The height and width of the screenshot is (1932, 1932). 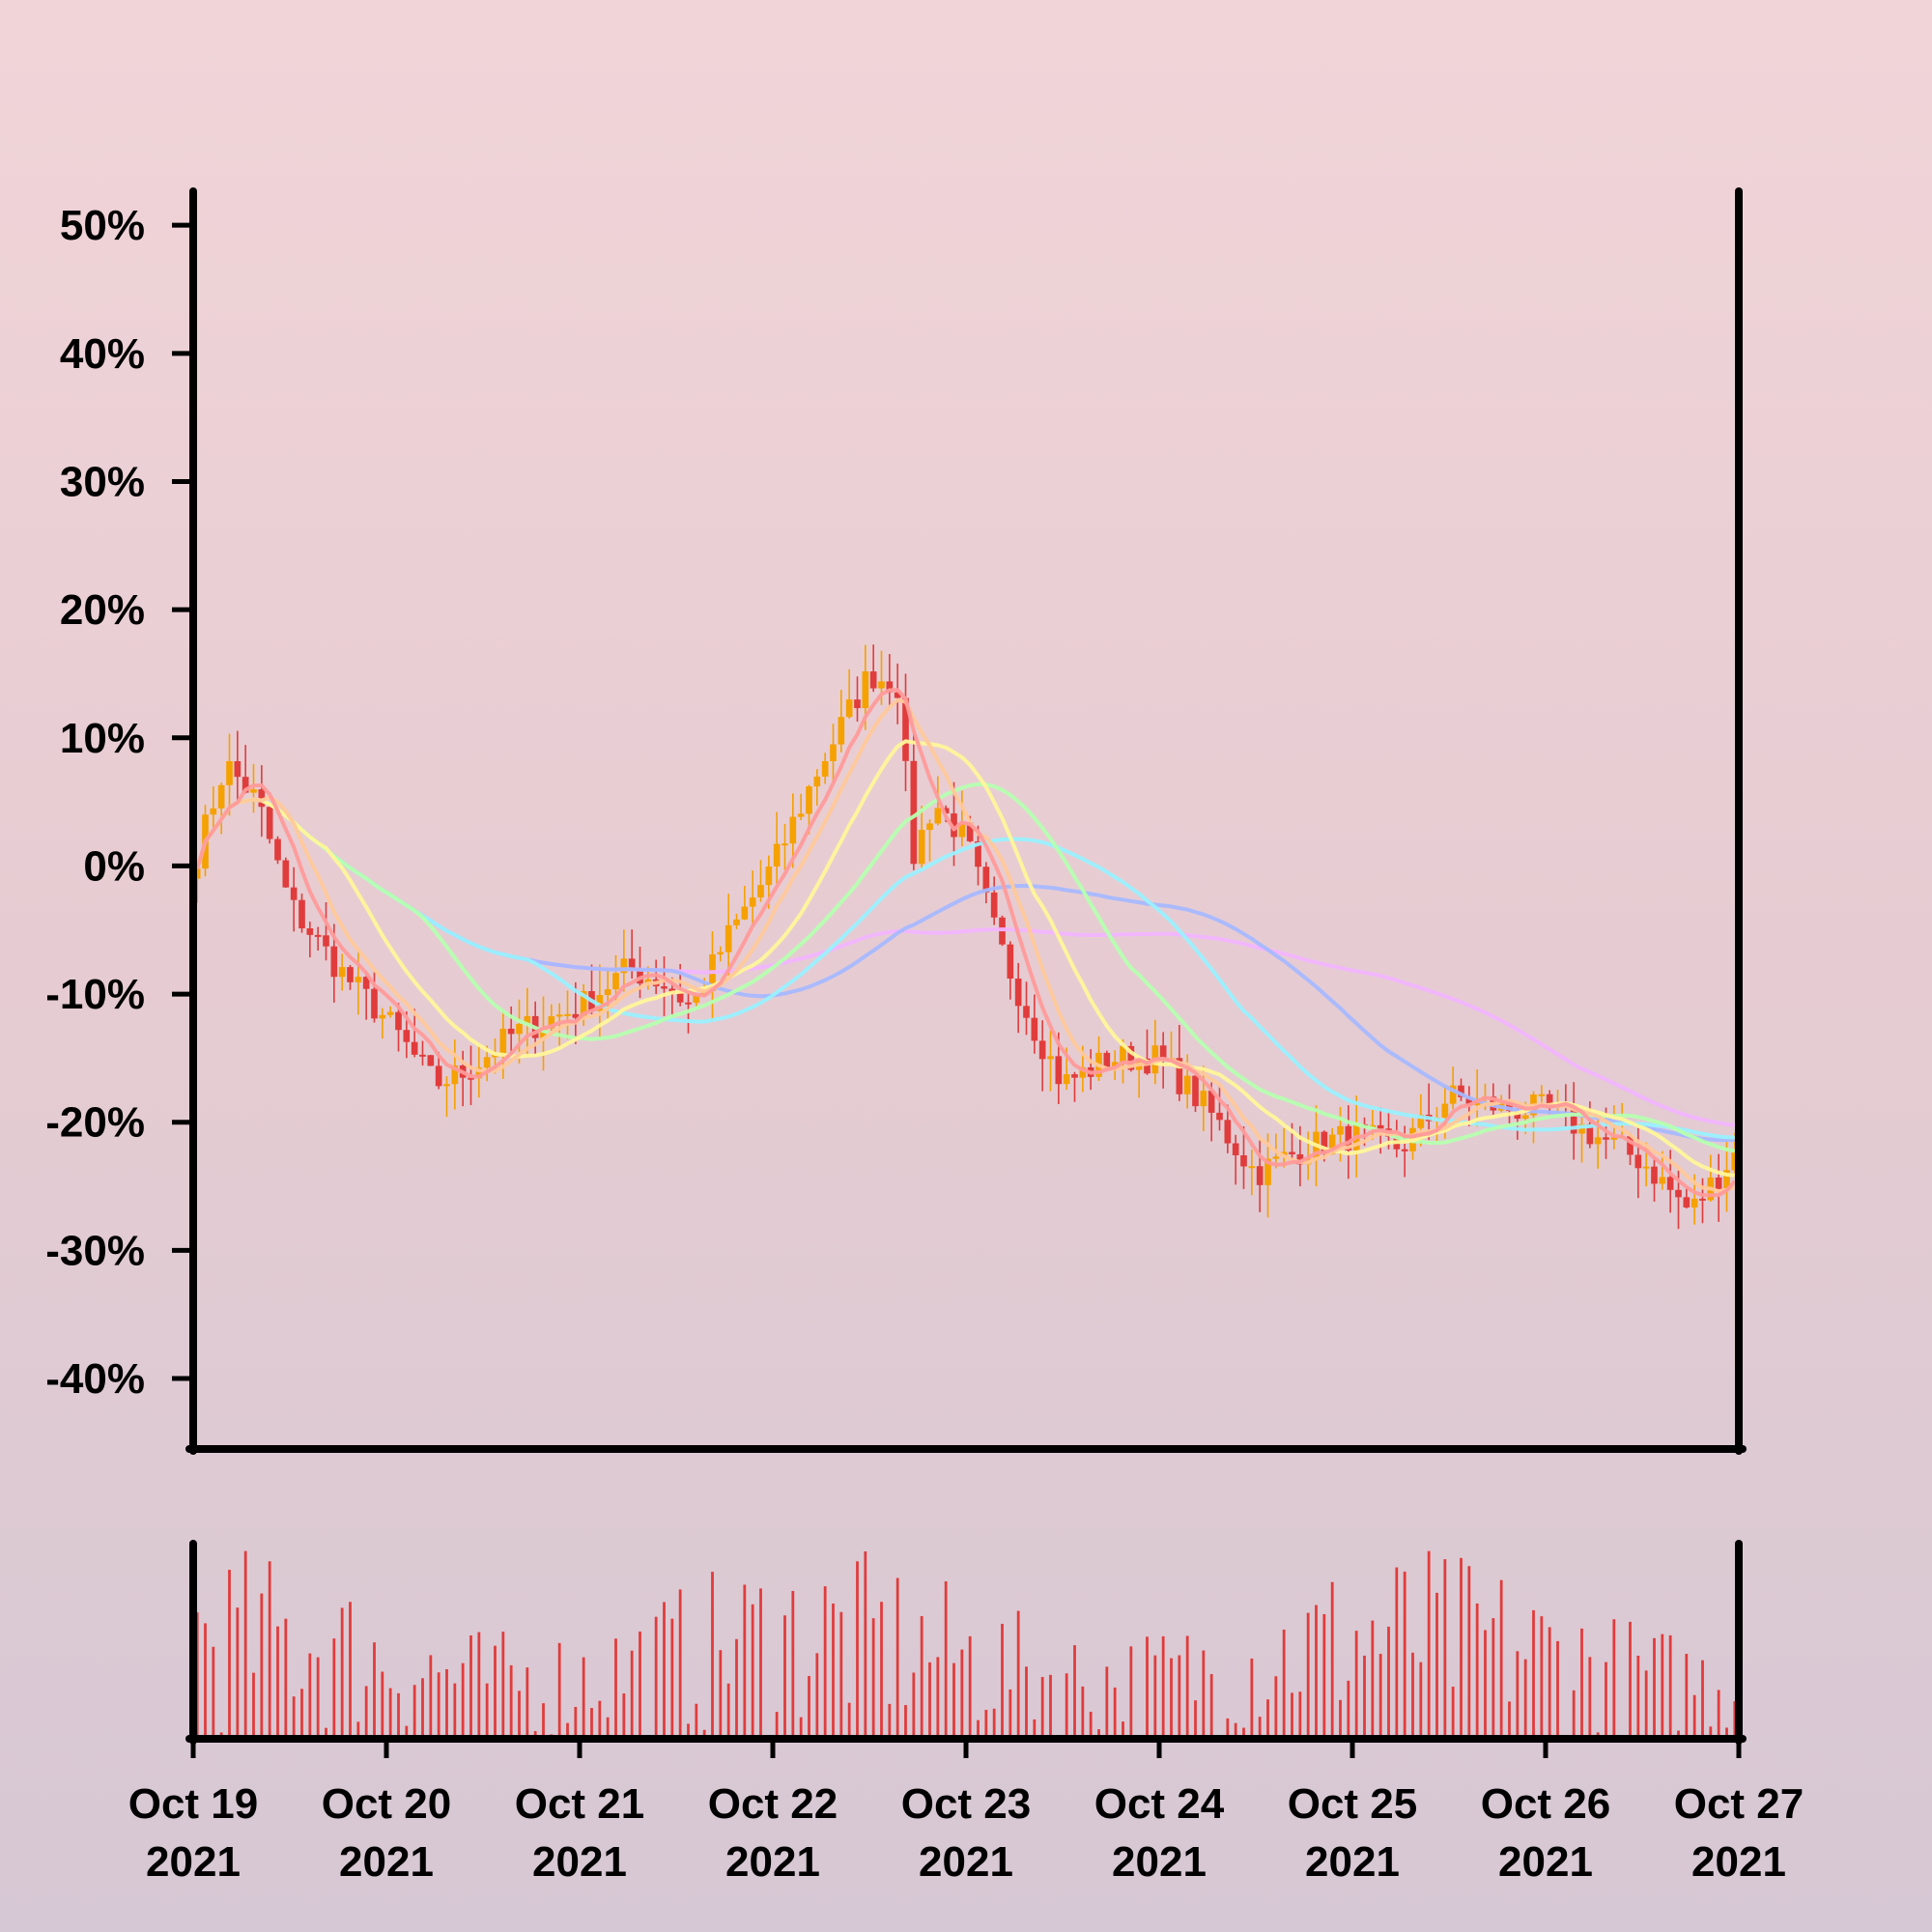 I want to click on y-tick-label: -10%, so click(x=95, y=995).